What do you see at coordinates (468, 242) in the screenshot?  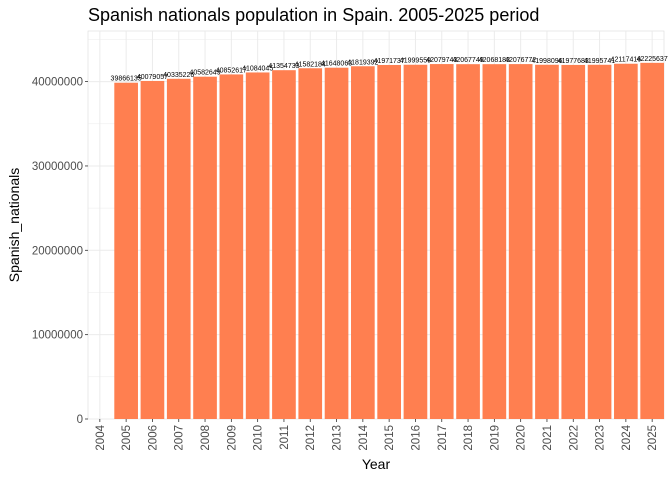 I see `bar-2018` at bounding box center [468, 242].